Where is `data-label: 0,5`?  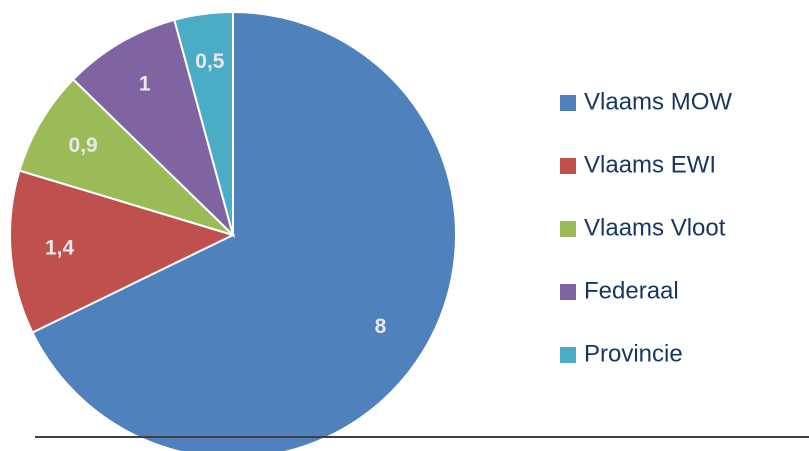
data-label: 0,5 is located at coordinates (210, 61).